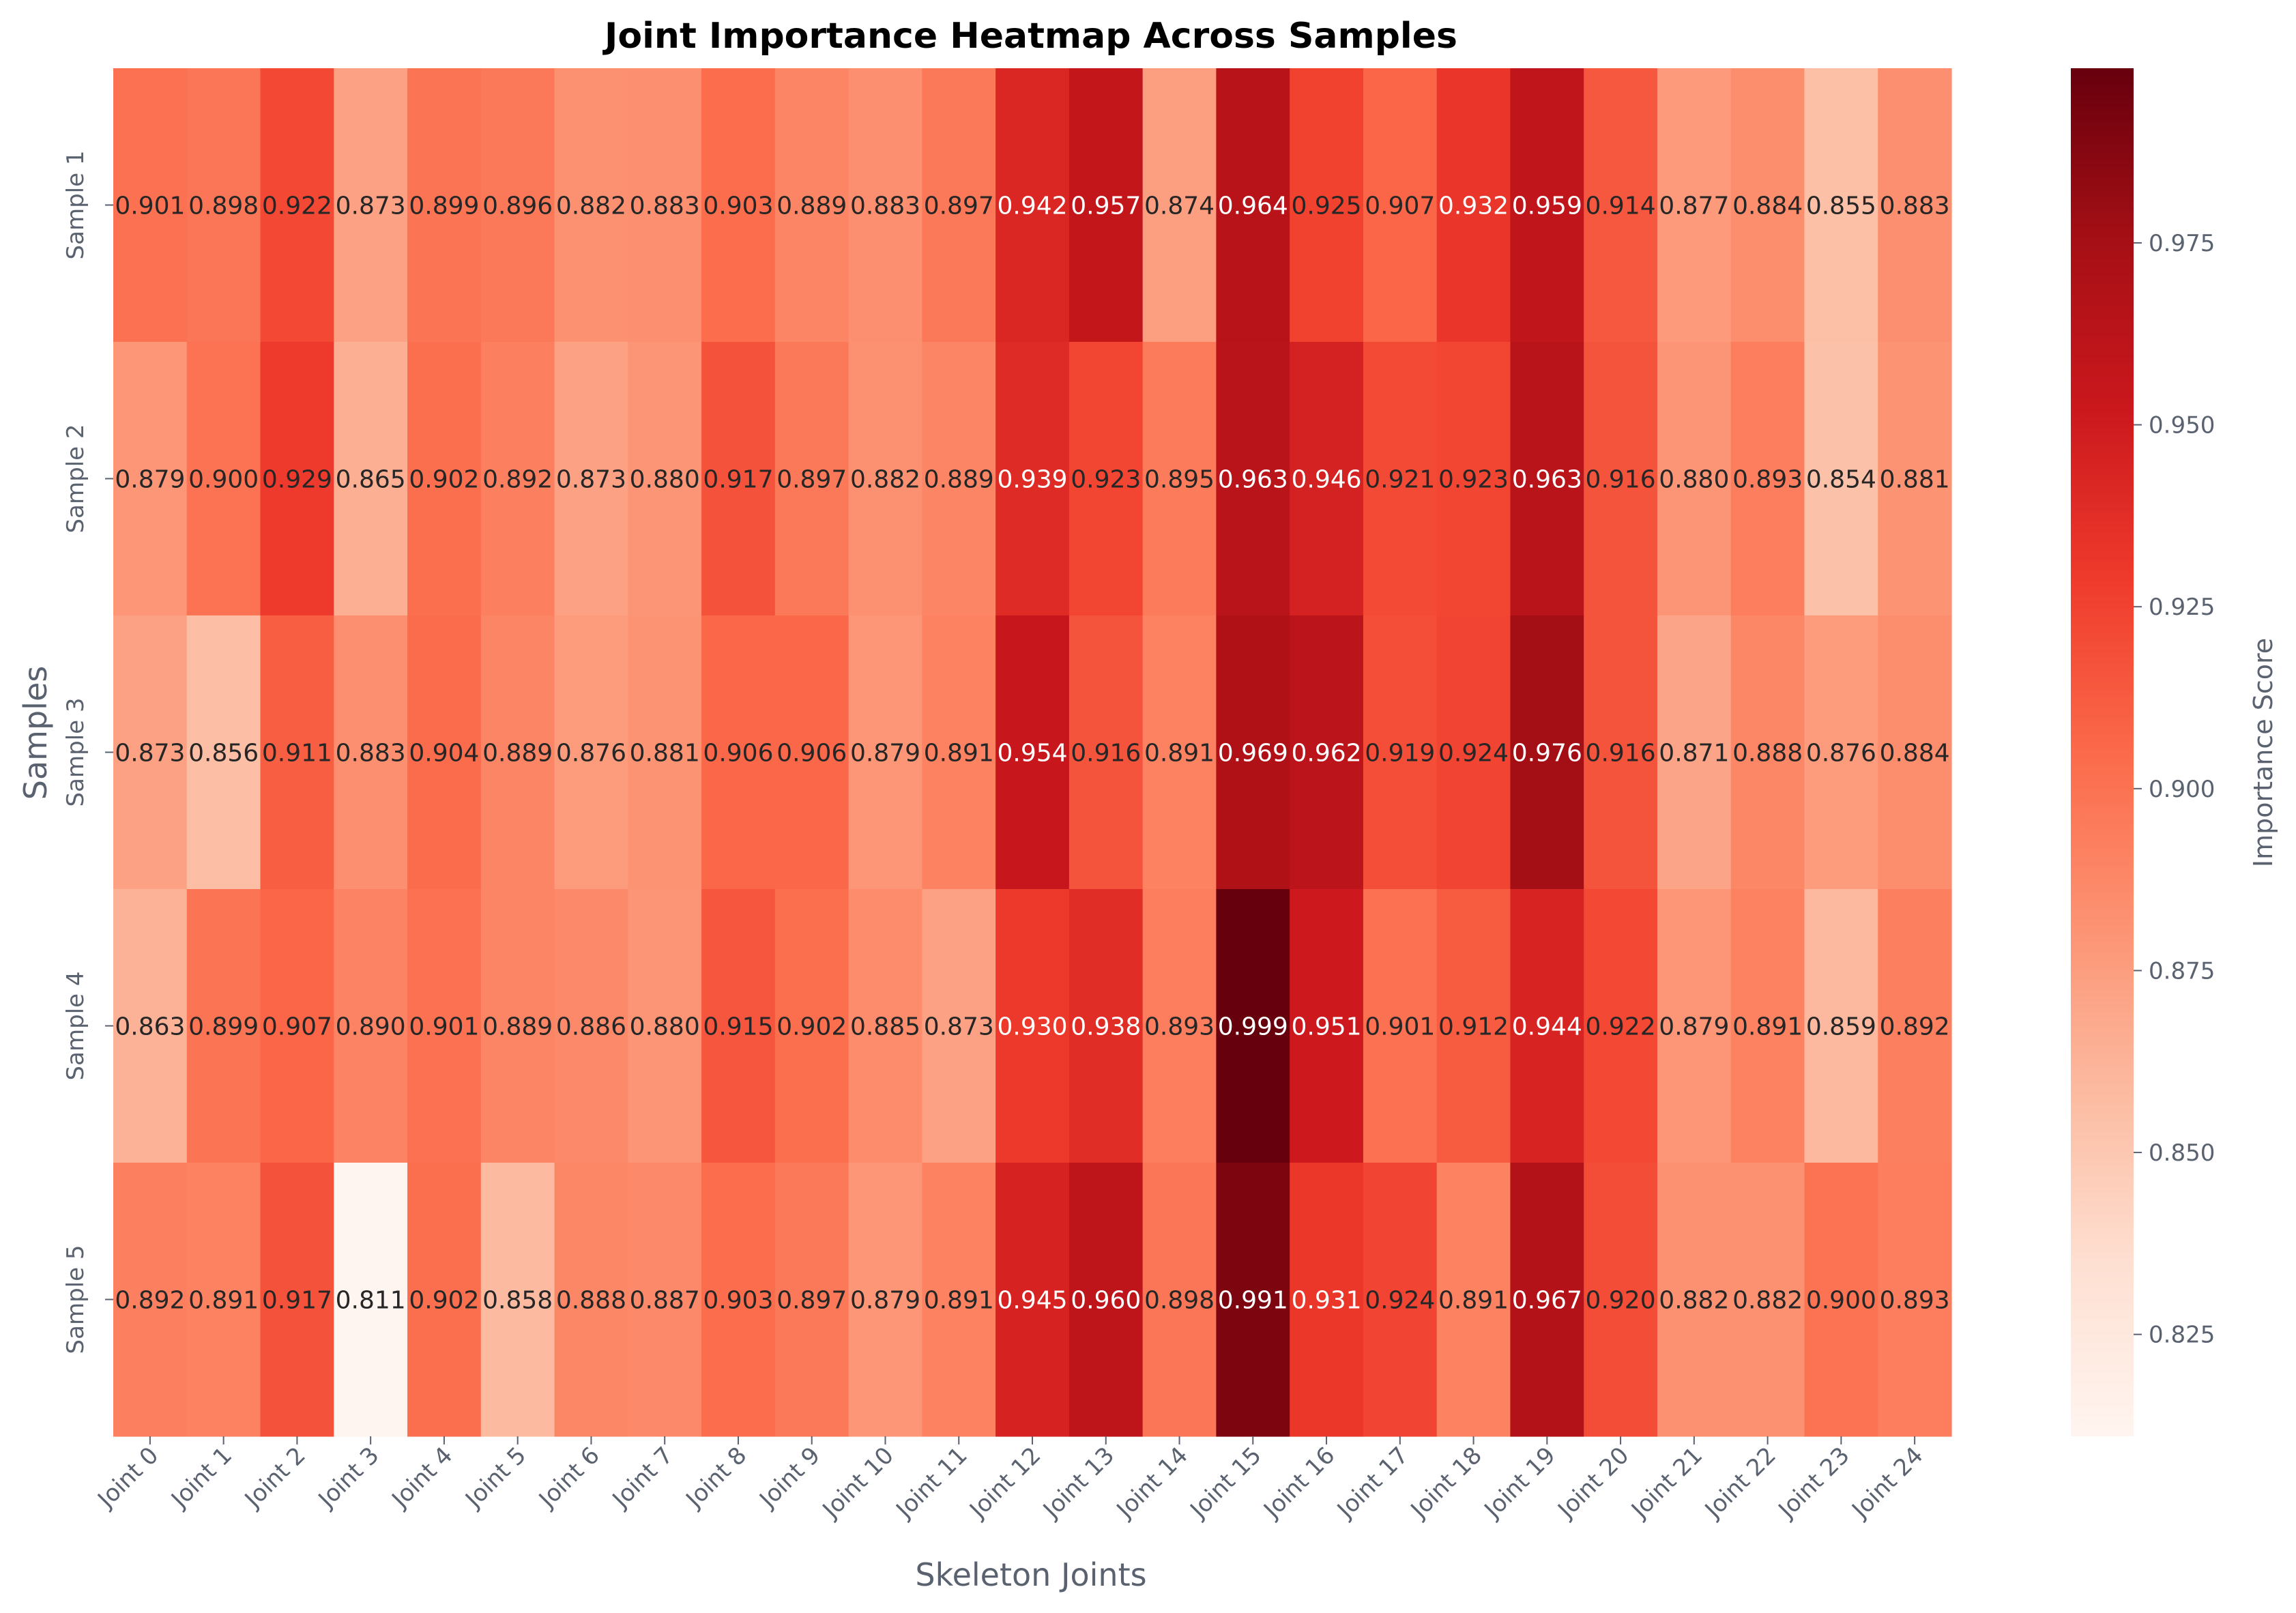  I want to click on cell-value-label: 0.945, so click(1032, 1301).